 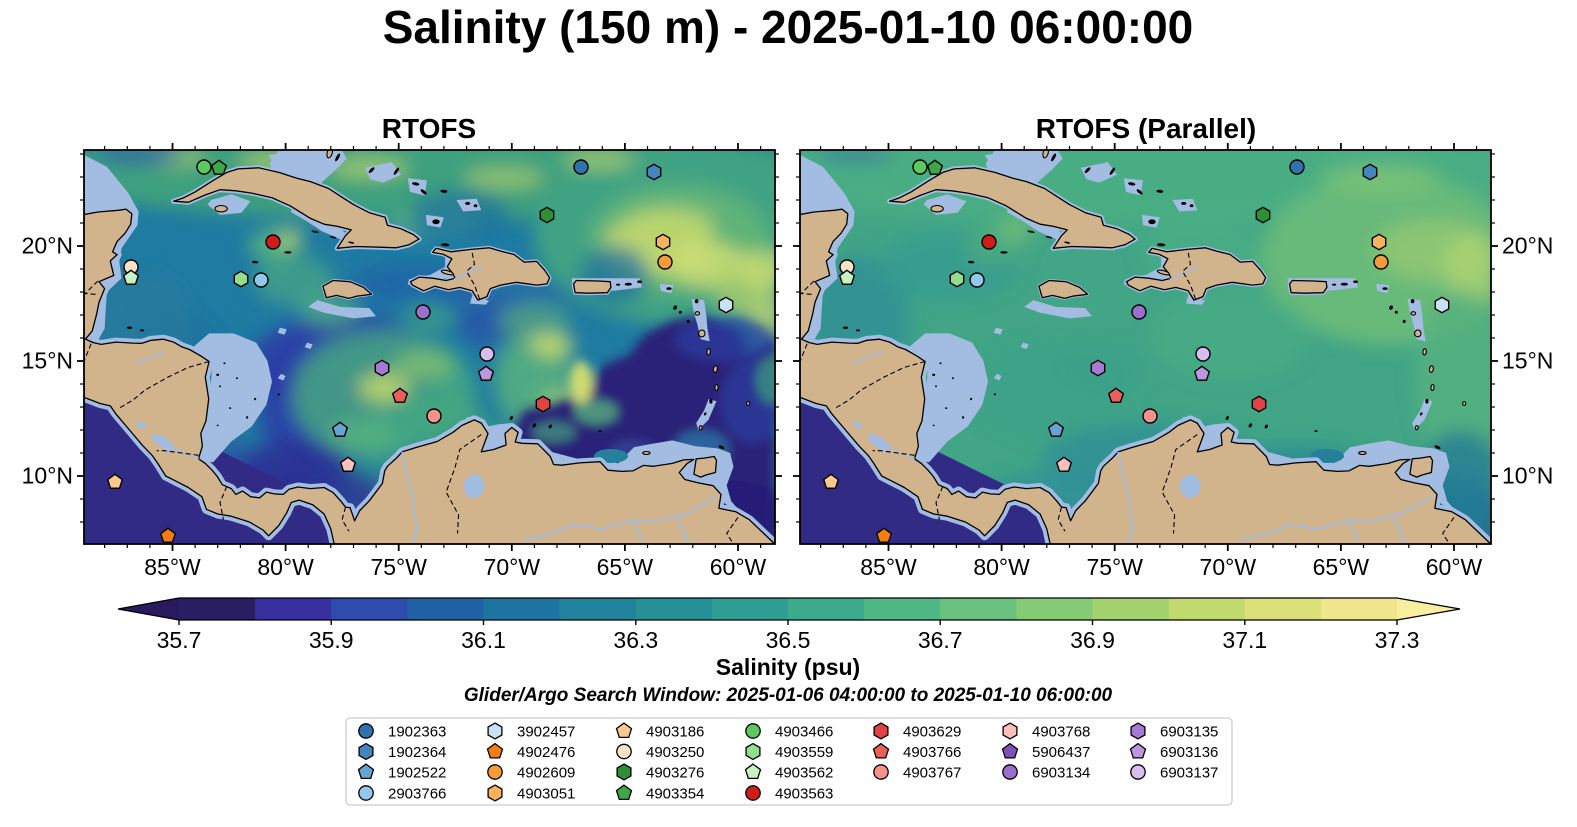 I want to click on svg-text: 6903134, so click(x=1061, y=773).